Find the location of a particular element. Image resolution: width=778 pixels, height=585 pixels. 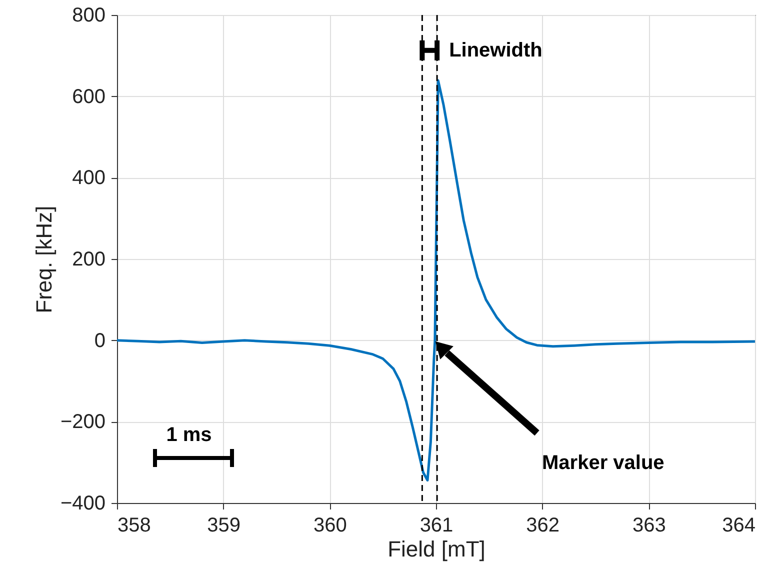

x-tick-label: 360 is located at coordinates (330, 525).